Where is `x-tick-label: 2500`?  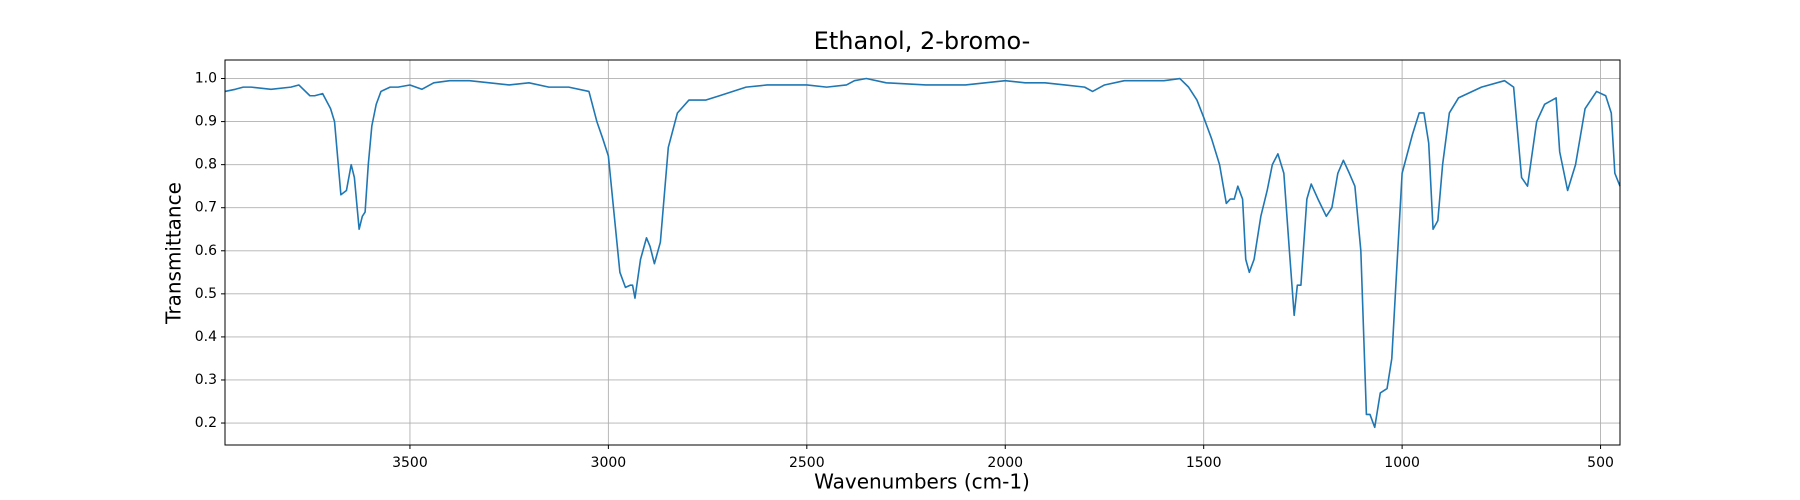
x-tick-label: 2500 is located at coordinates (807, 463).